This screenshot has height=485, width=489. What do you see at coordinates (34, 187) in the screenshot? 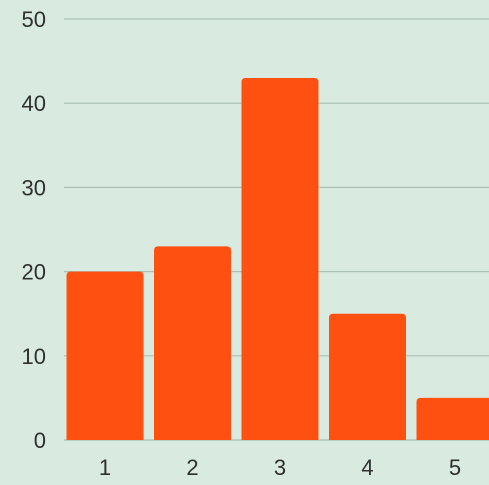
I see `y-tick-label: 30` at bounding box center [34, 187].